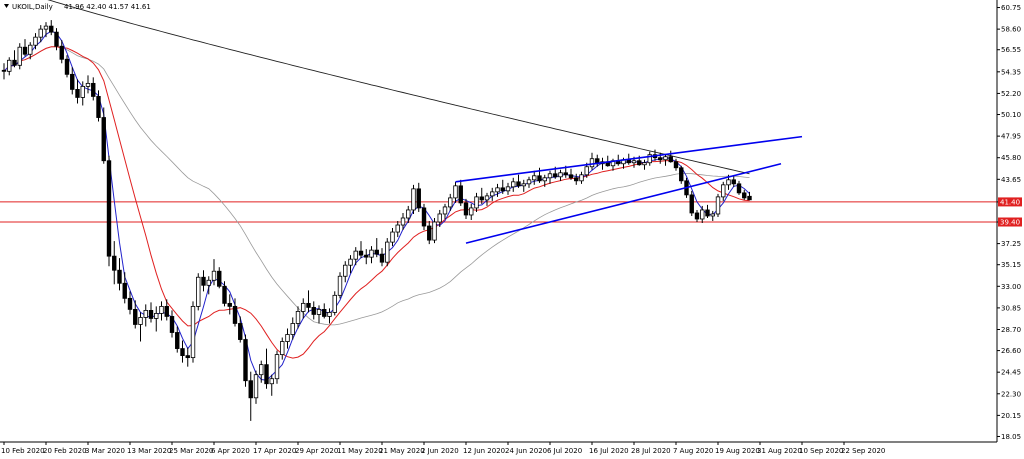 The width and height of the screenshot is (1024, 459). I want to click on x-tick-label: 22 Sep 2020, so click(863, 451).